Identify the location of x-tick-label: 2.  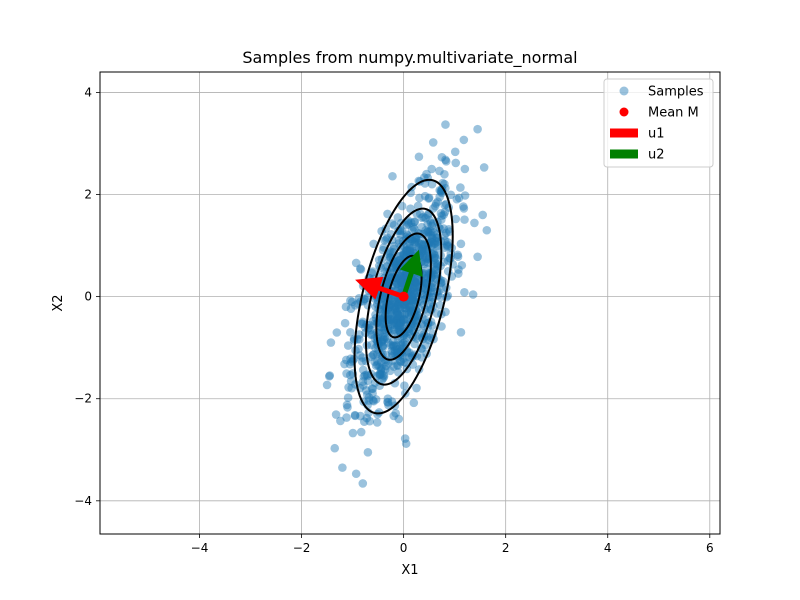
(506, 548).